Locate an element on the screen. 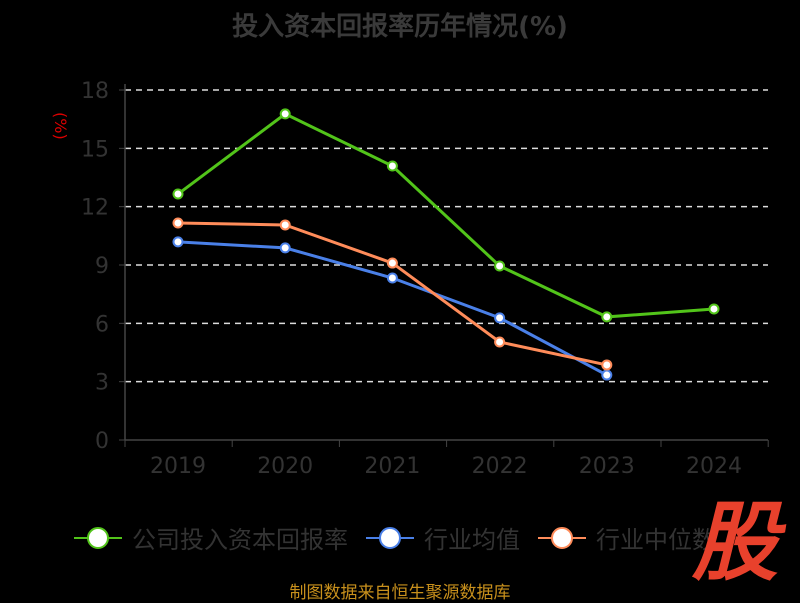 This screenshot has width=800, height=603. y-tick-label: 0 is located at coordinates (102, 441).